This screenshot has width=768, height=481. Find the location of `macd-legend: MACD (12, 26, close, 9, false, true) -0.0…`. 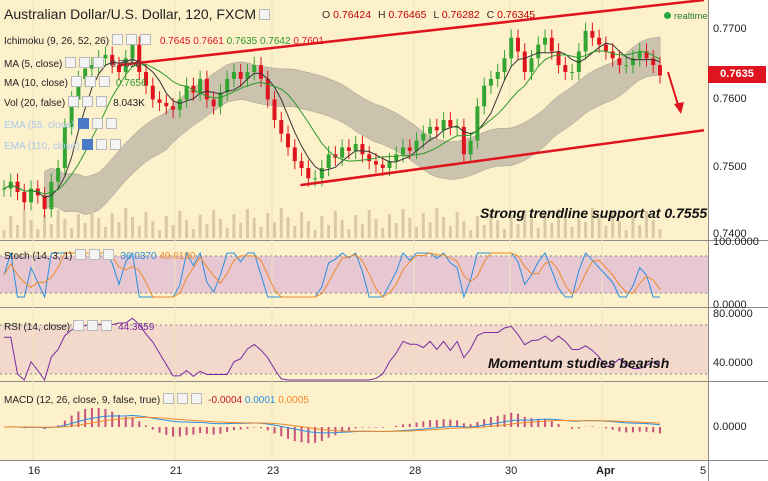

macd-legend: MACD (12, 26, close, 9, false, true) -0.0… is located at coordinates (156, 399).